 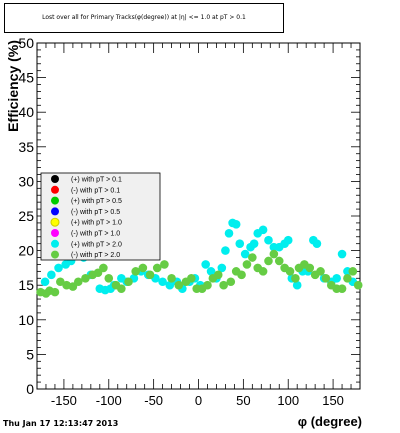 What do you see at coordinates (96, 244) in the screenshot?
I see `legend-label: (+) with pT > 2.0` at bounding box center [96, 244].